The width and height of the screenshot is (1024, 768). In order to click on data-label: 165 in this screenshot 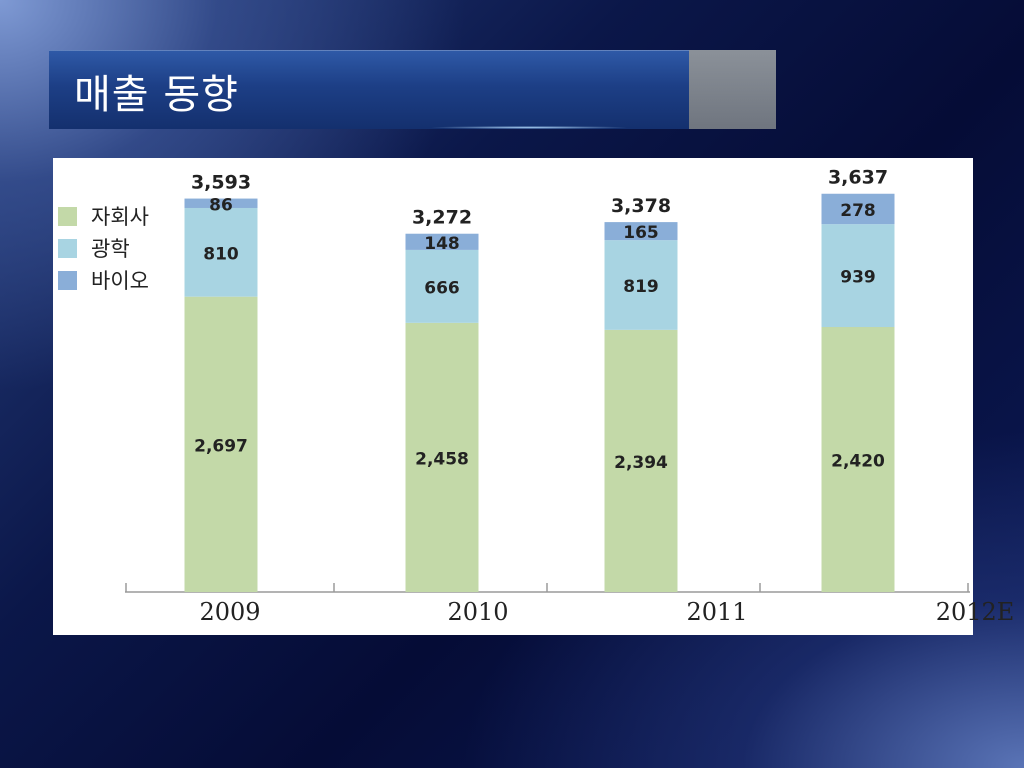, I will do `click(641, 233)`.